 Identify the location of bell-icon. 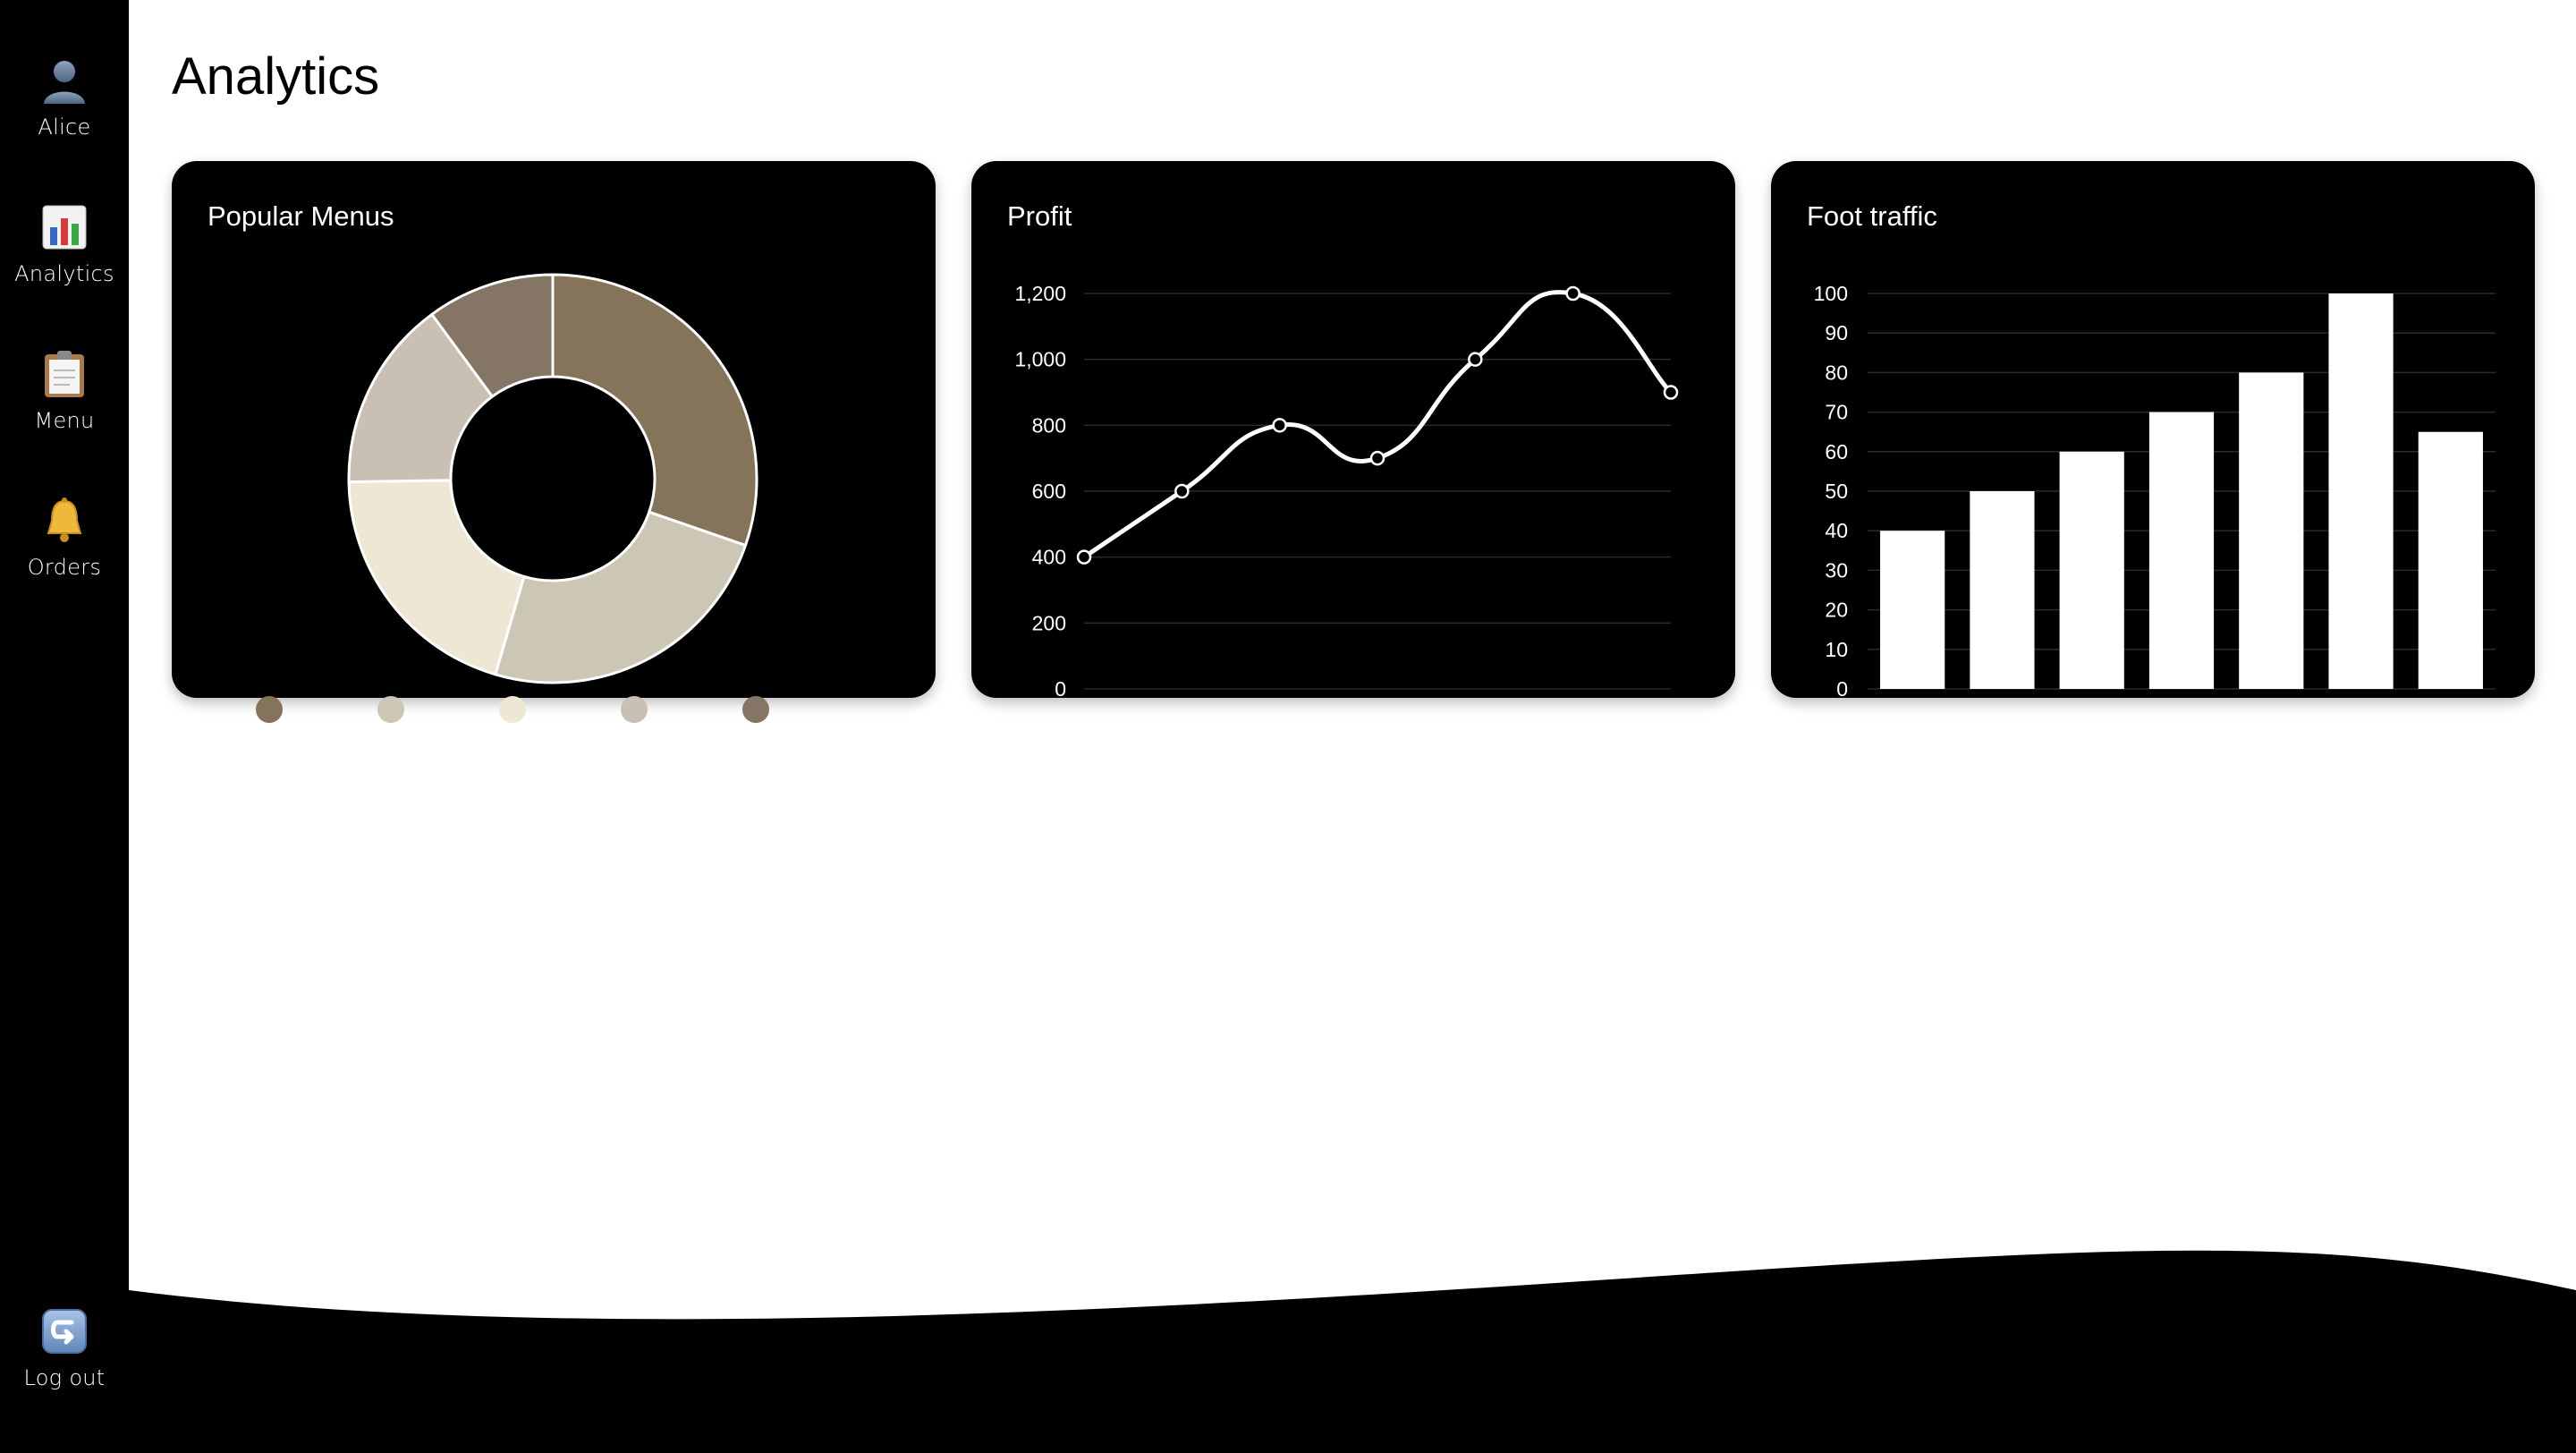
(64, 519).